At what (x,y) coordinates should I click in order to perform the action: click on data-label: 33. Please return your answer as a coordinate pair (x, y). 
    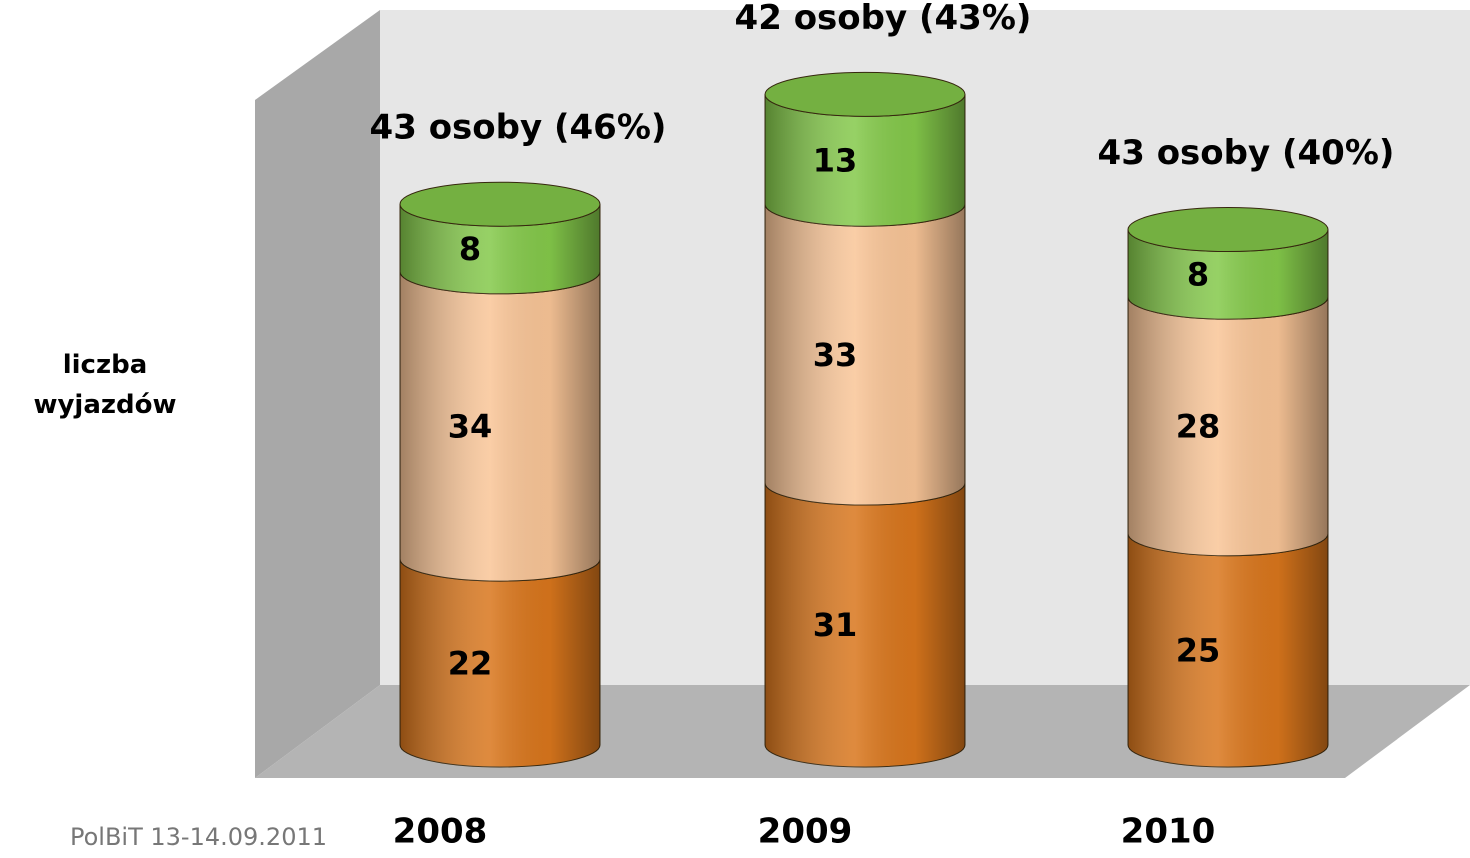
    Looking at the image, I should click on (835, 355).